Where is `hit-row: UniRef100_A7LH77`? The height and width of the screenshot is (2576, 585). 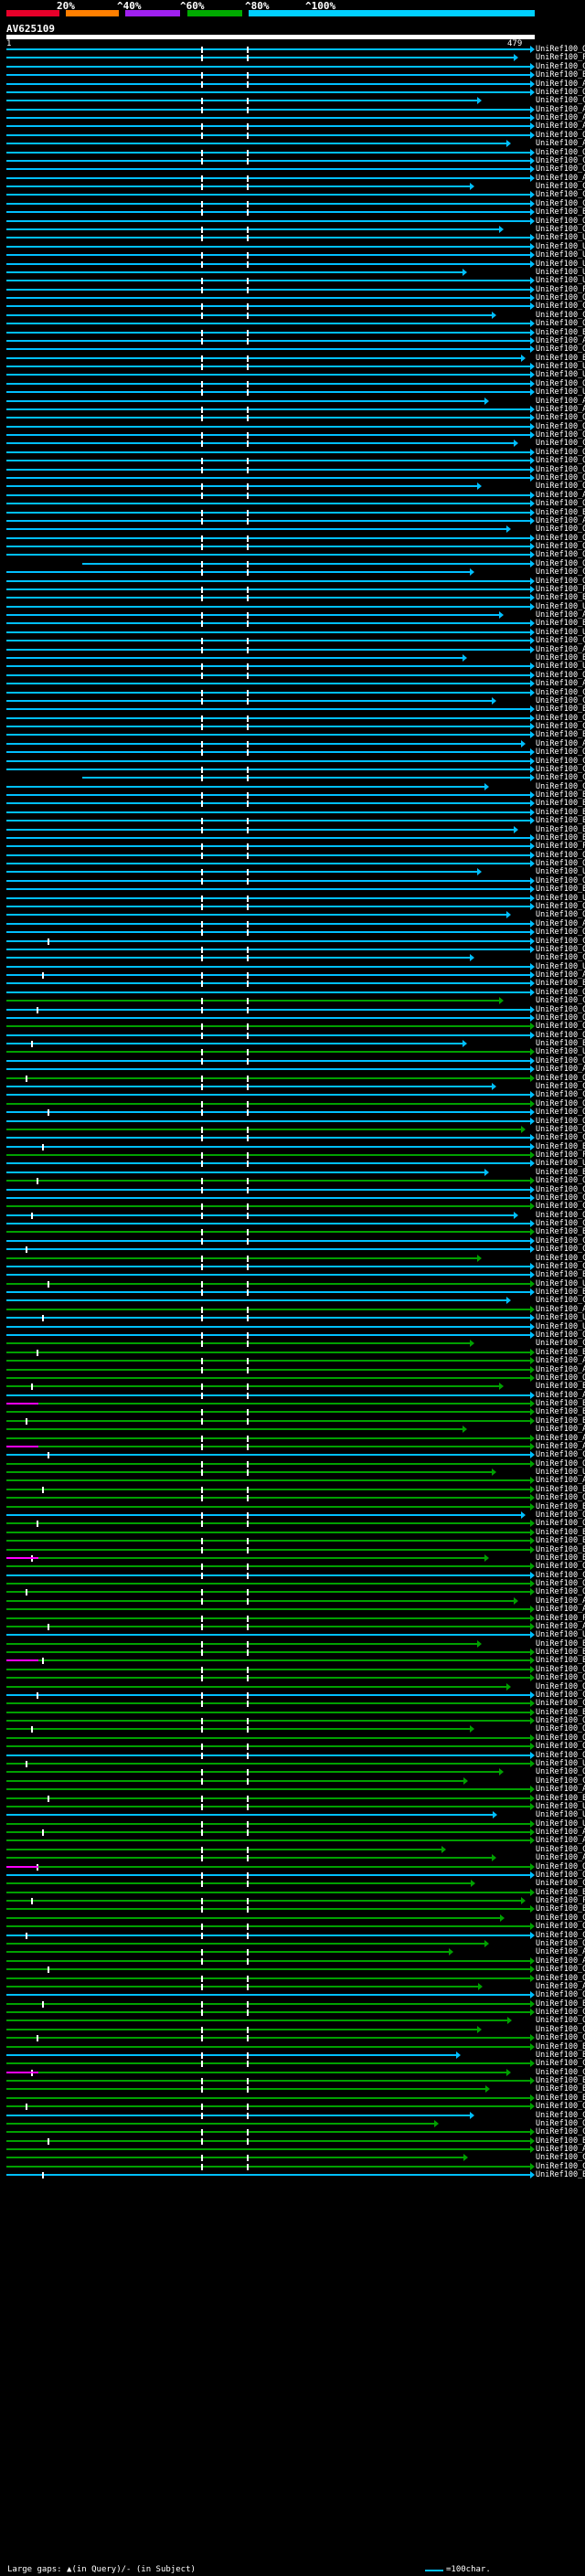
hit-row: UniRef100_A7LH77 is located at coordinates (293, 1601).